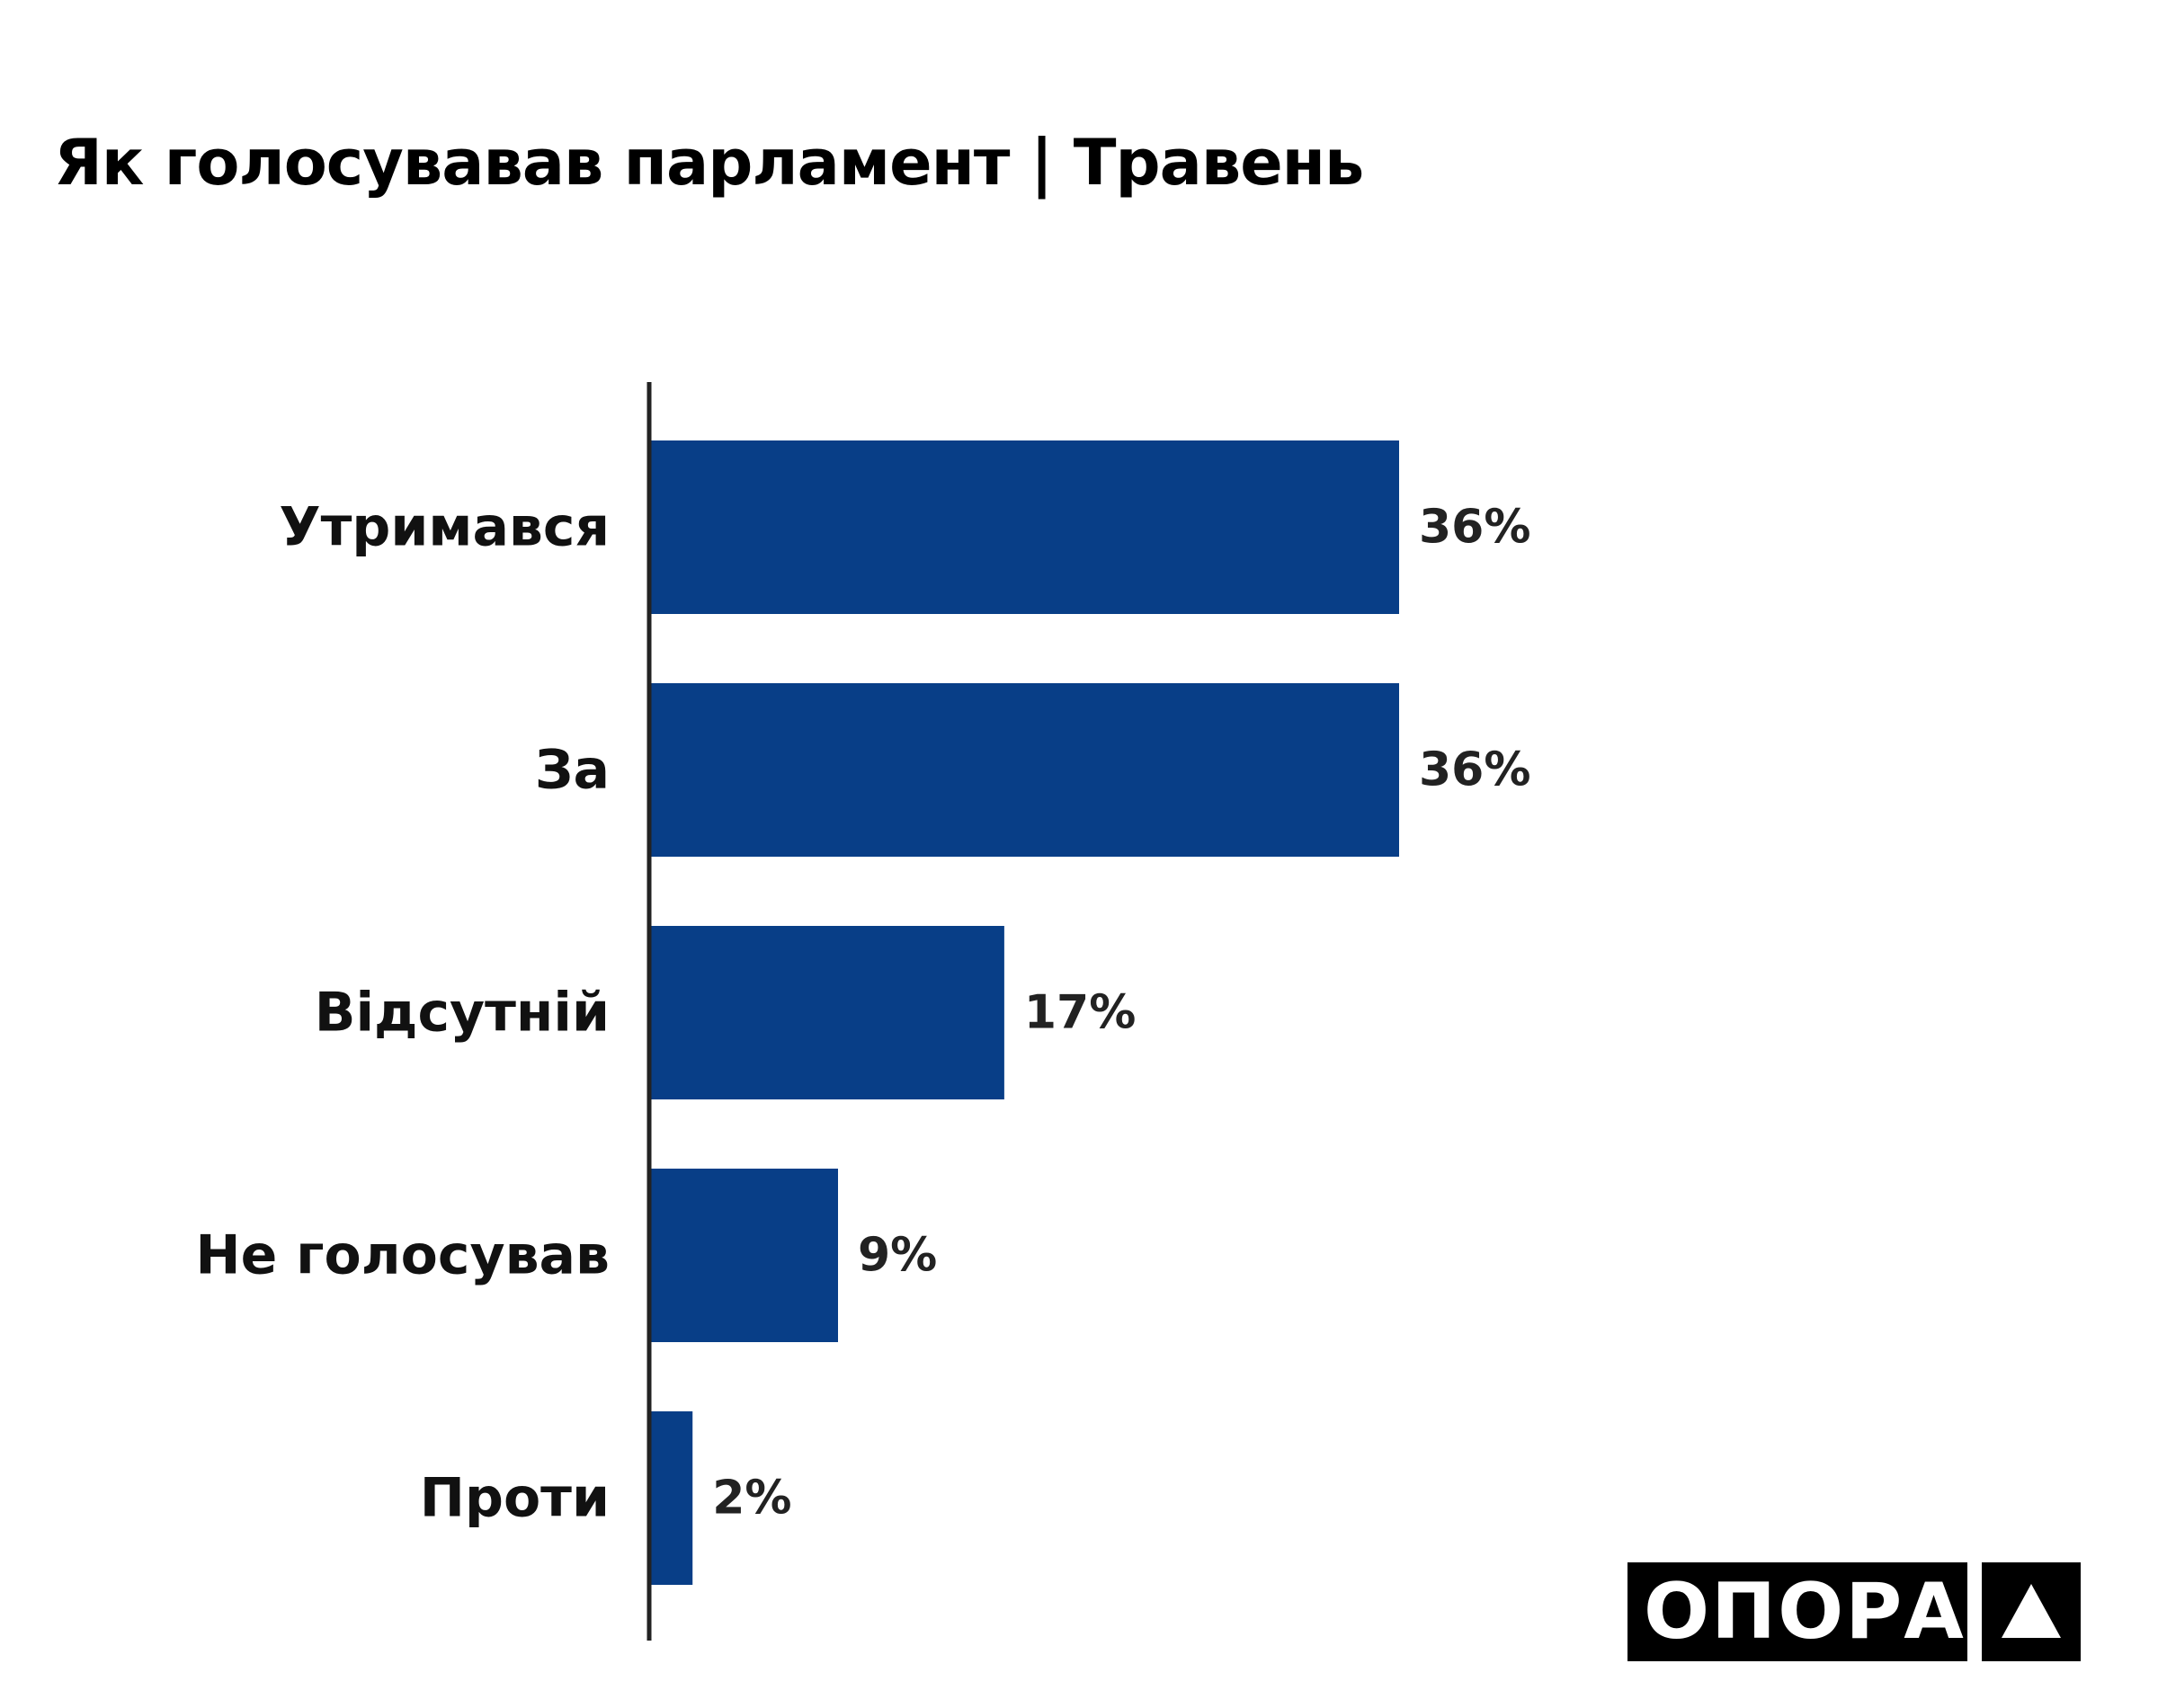  Describe the element at coordinates (444, 527) in the screenshot. I see `category-label: Утримався` at that location.